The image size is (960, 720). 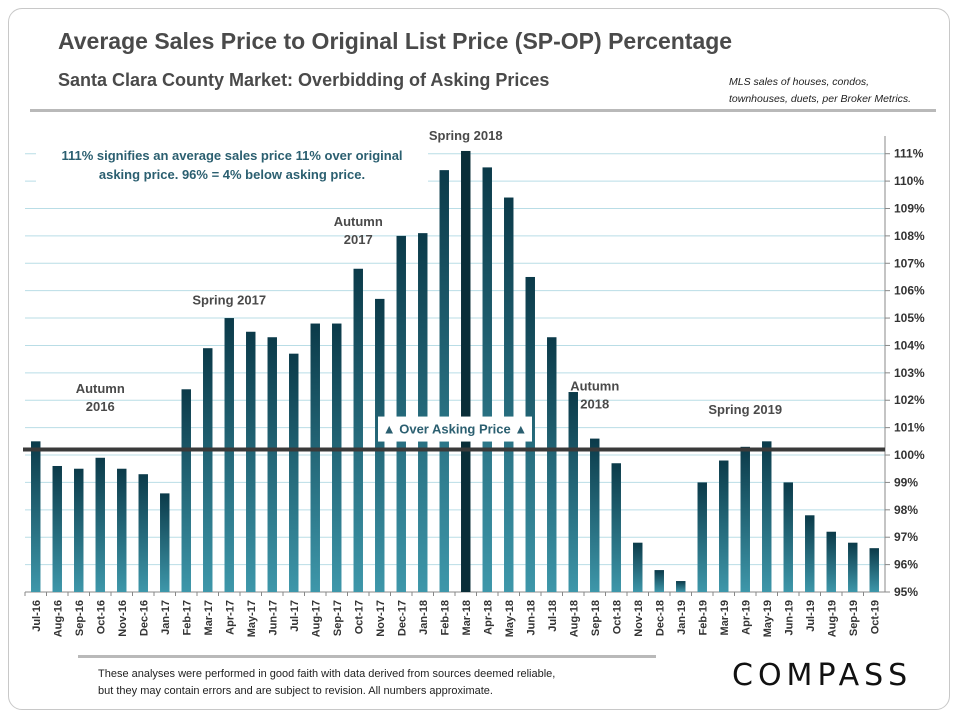 What do you see at coordinates (789, 617) in the screenshot?
I see `x-tick-label: Jun-19` at bounding box center [789, 617].